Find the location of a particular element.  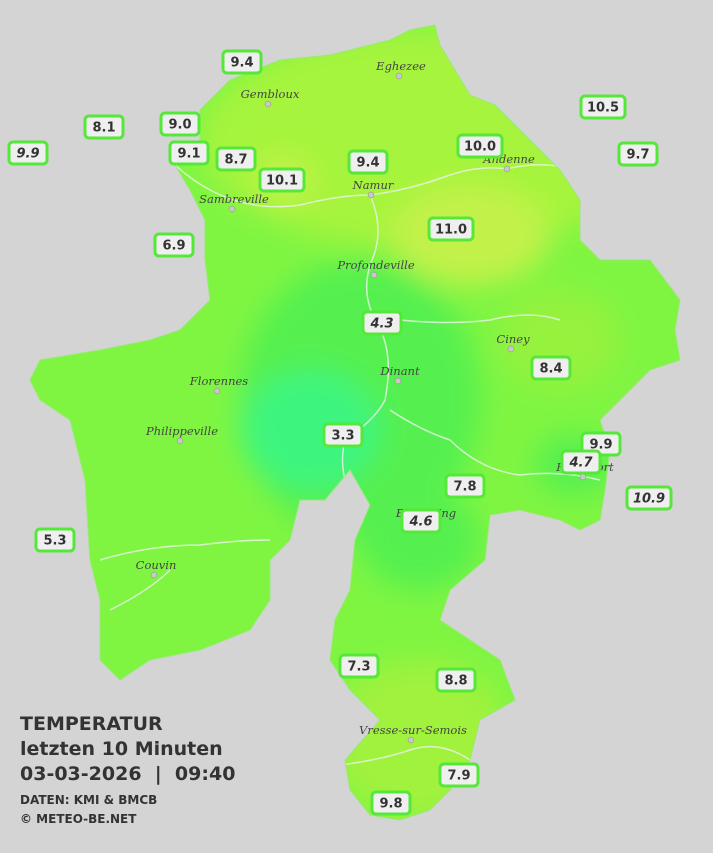

station: 10.9 is located at coordinates (649, 498).